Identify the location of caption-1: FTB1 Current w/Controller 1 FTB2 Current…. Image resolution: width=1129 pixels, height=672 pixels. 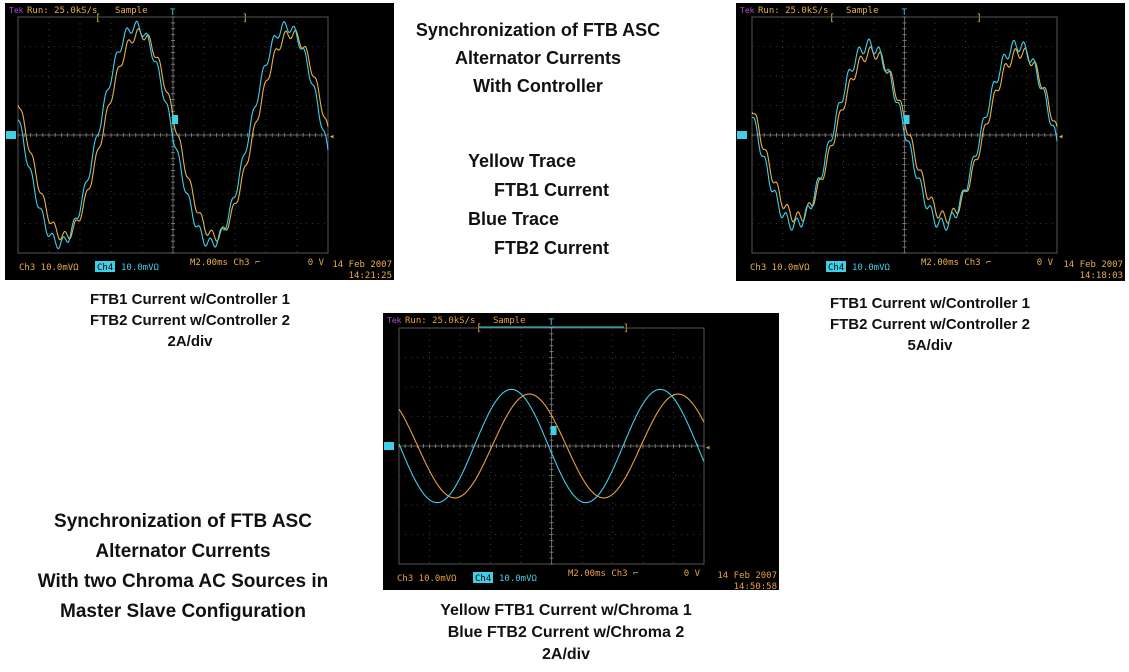
(190, 320).